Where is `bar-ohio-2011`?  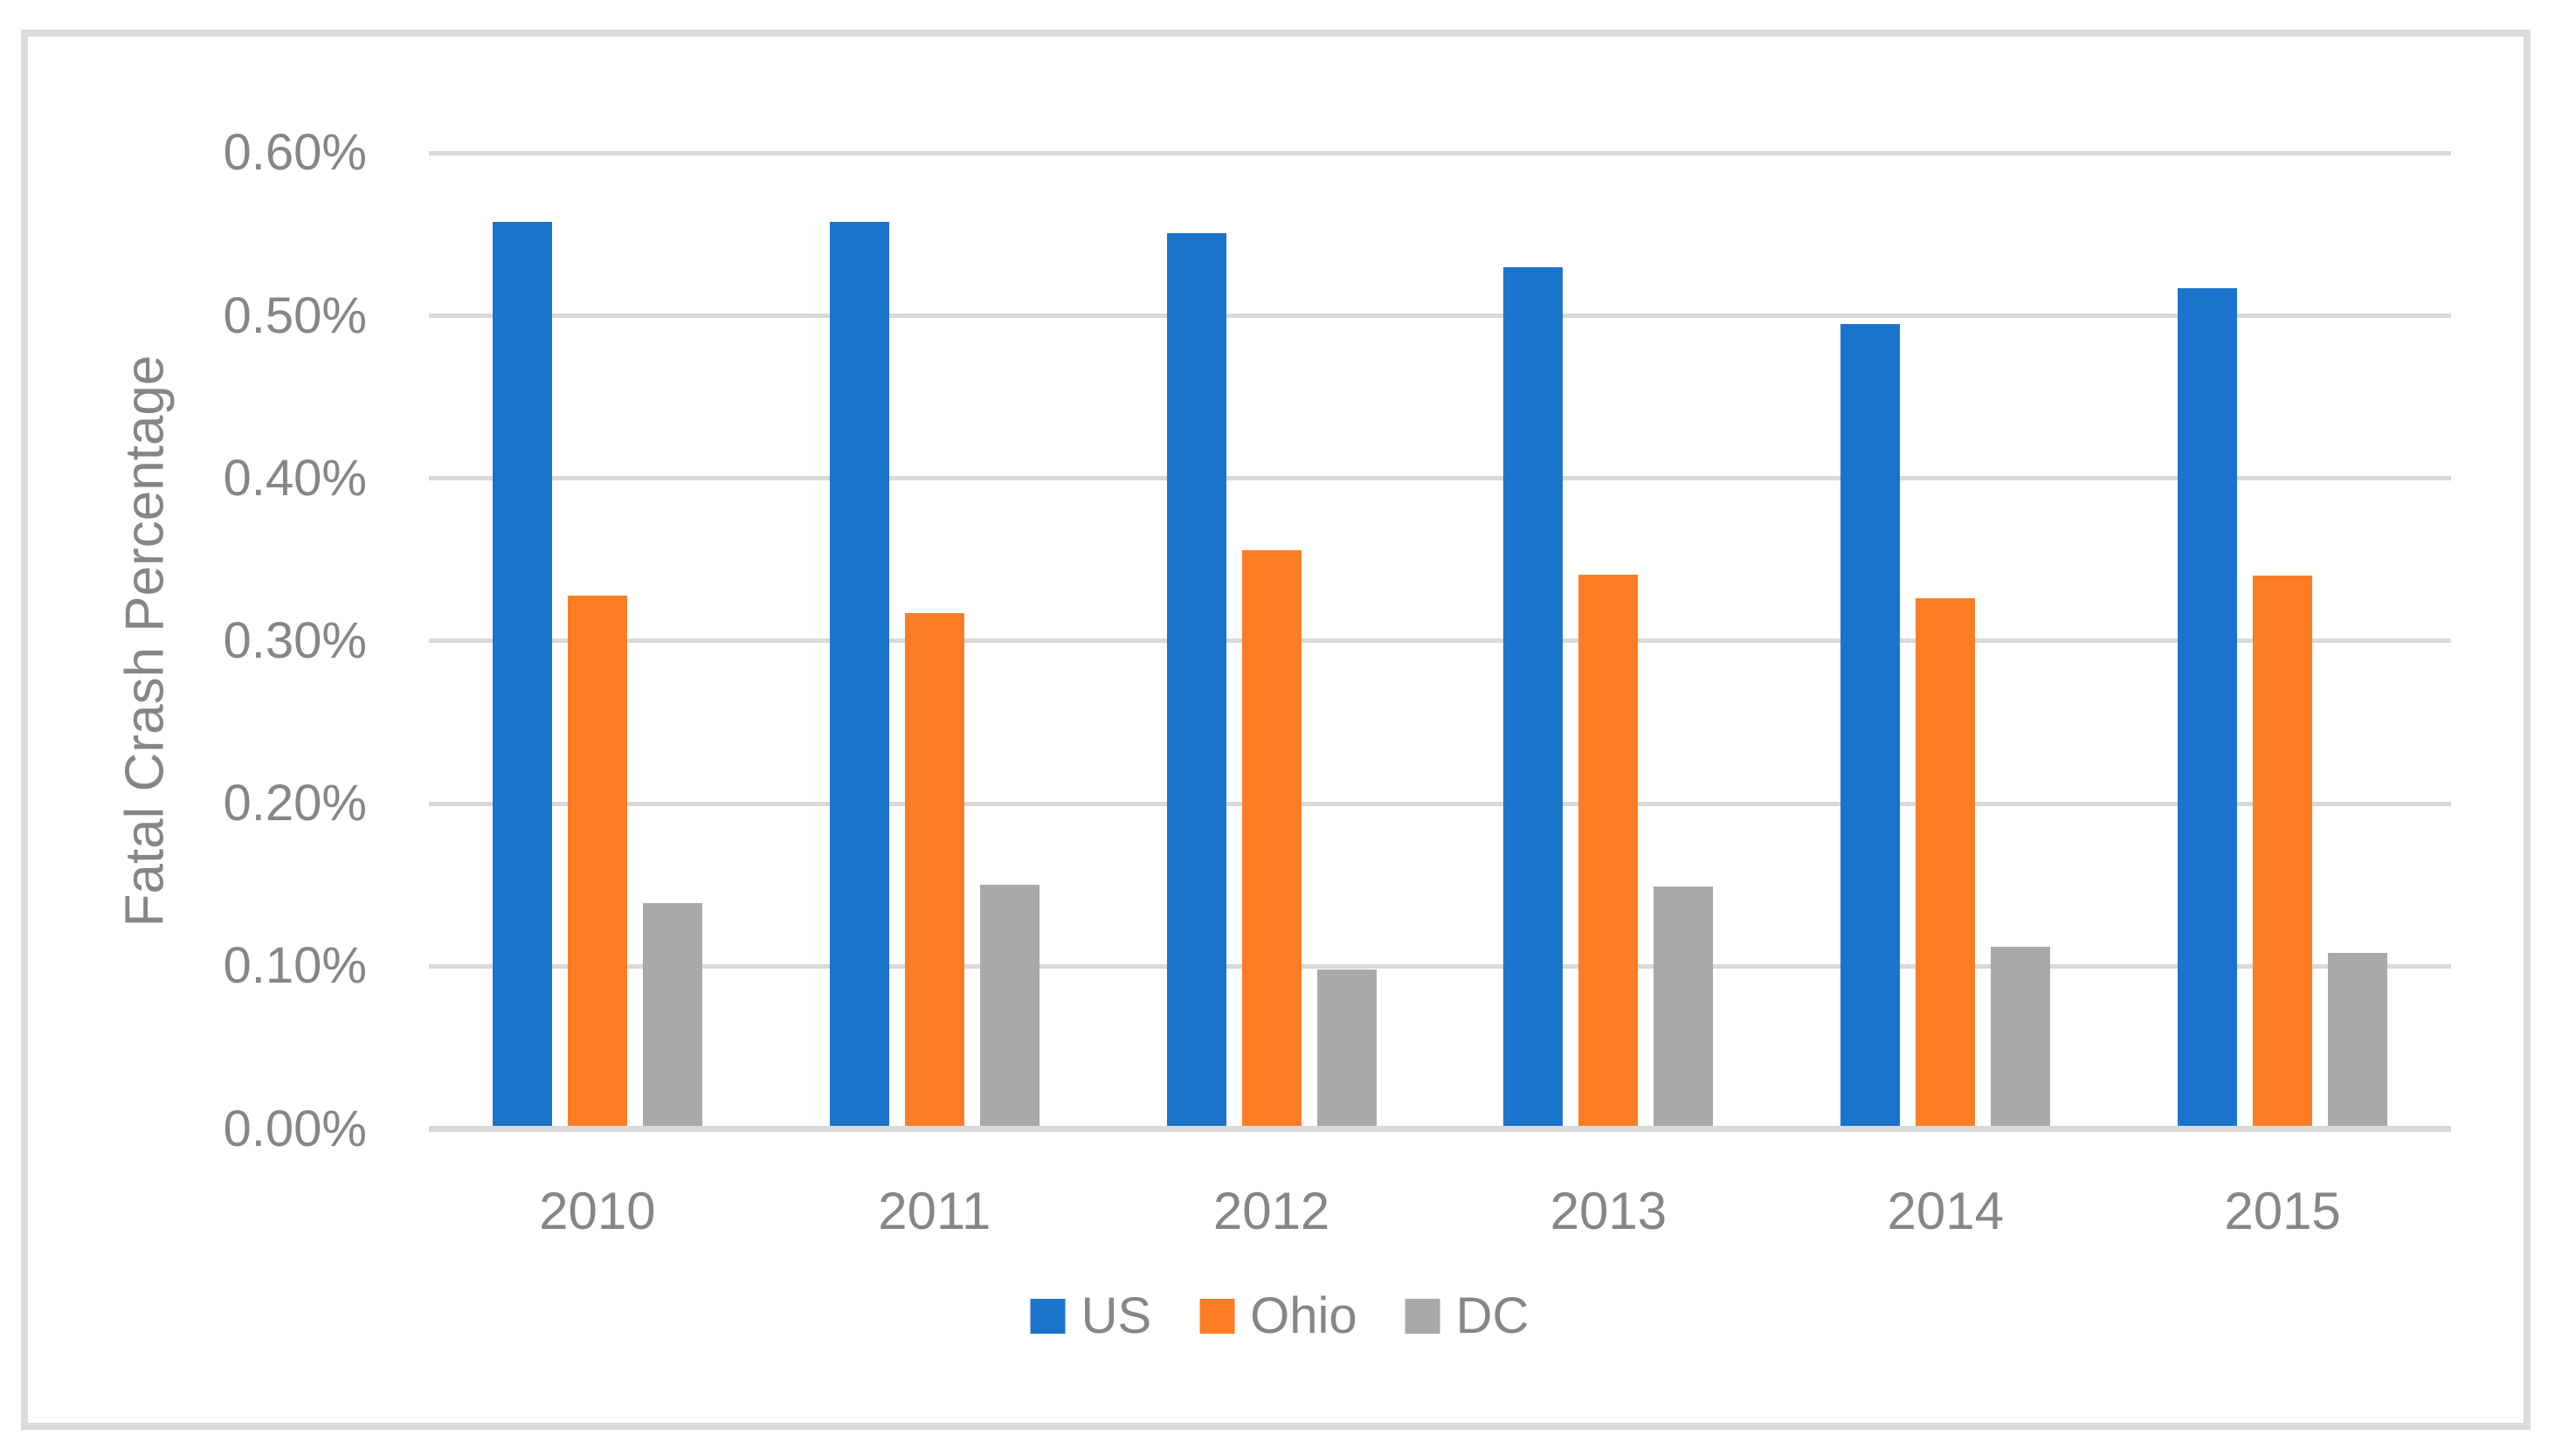 bar-ohio-2011 is located at coordinates (934, 869).